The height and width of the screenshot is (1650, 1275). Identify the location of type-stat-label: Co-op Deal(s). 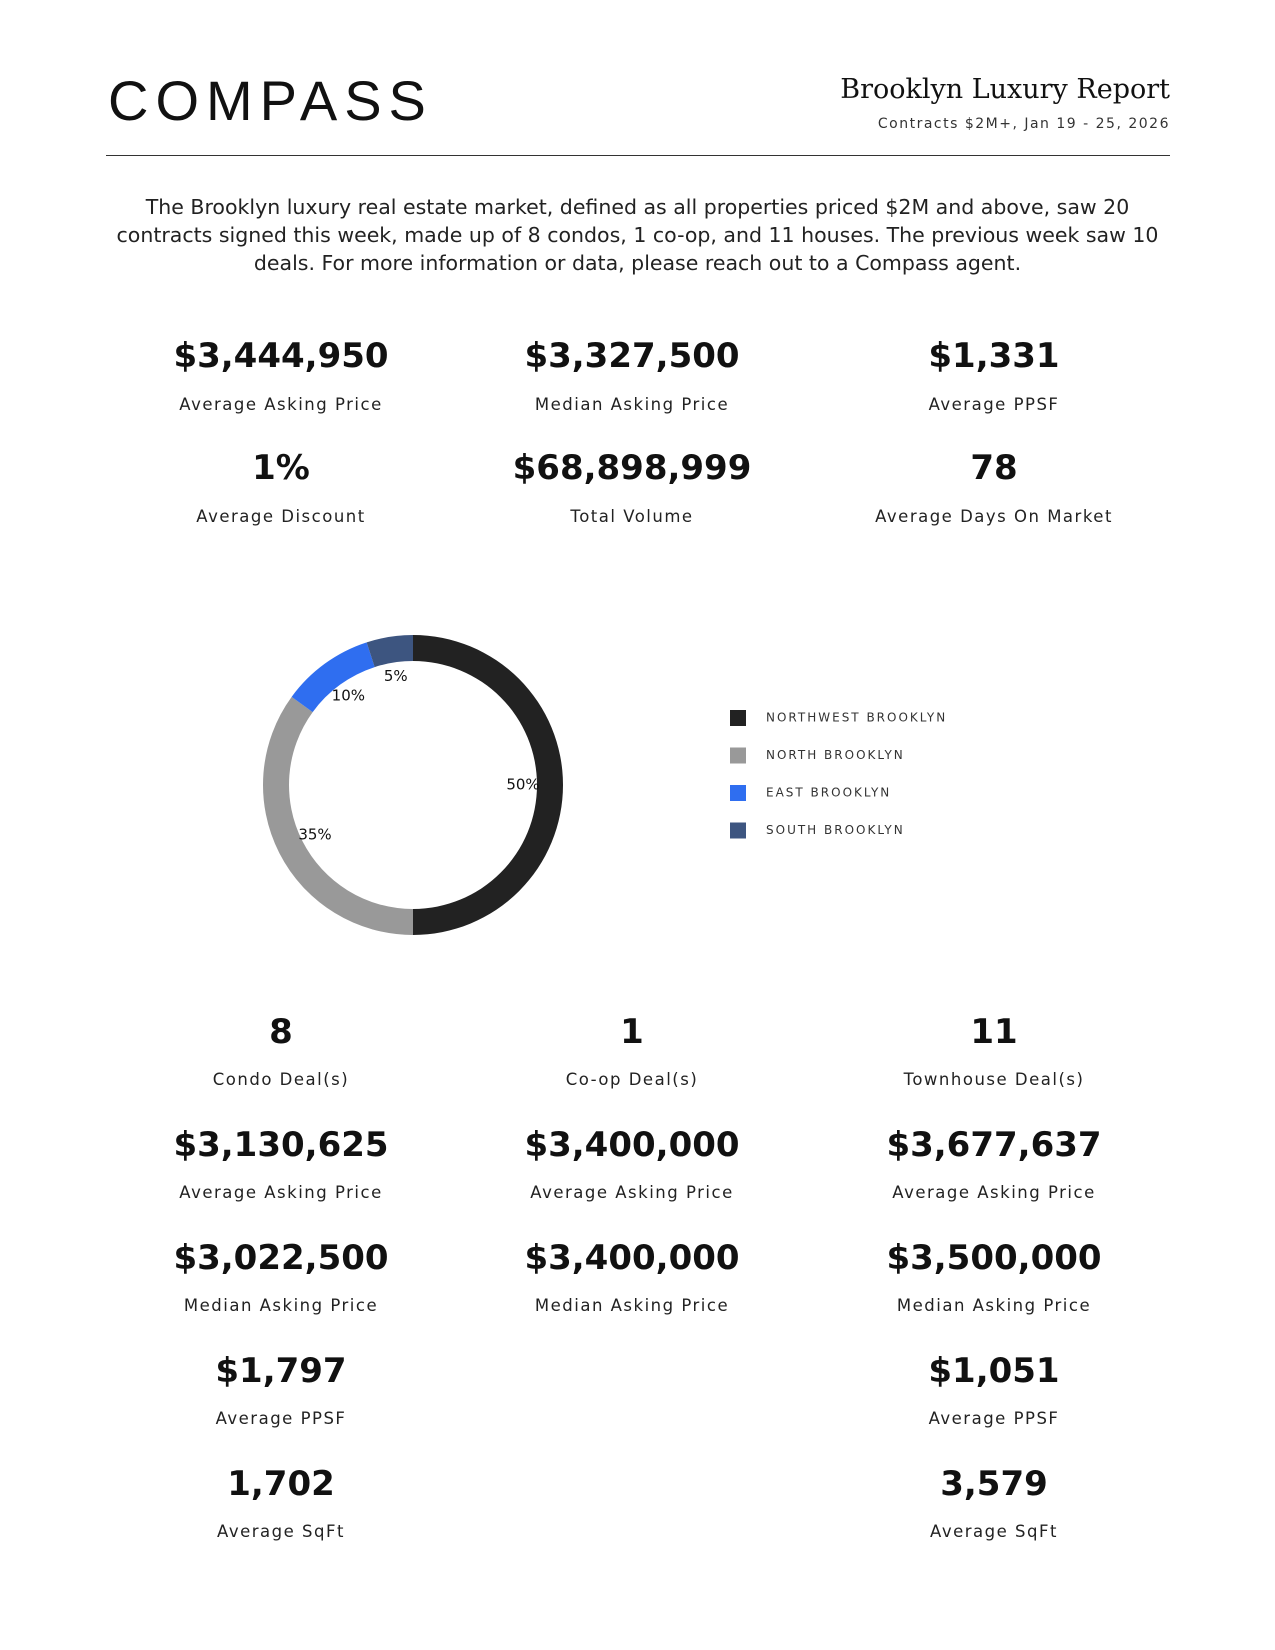
(632, 1079).